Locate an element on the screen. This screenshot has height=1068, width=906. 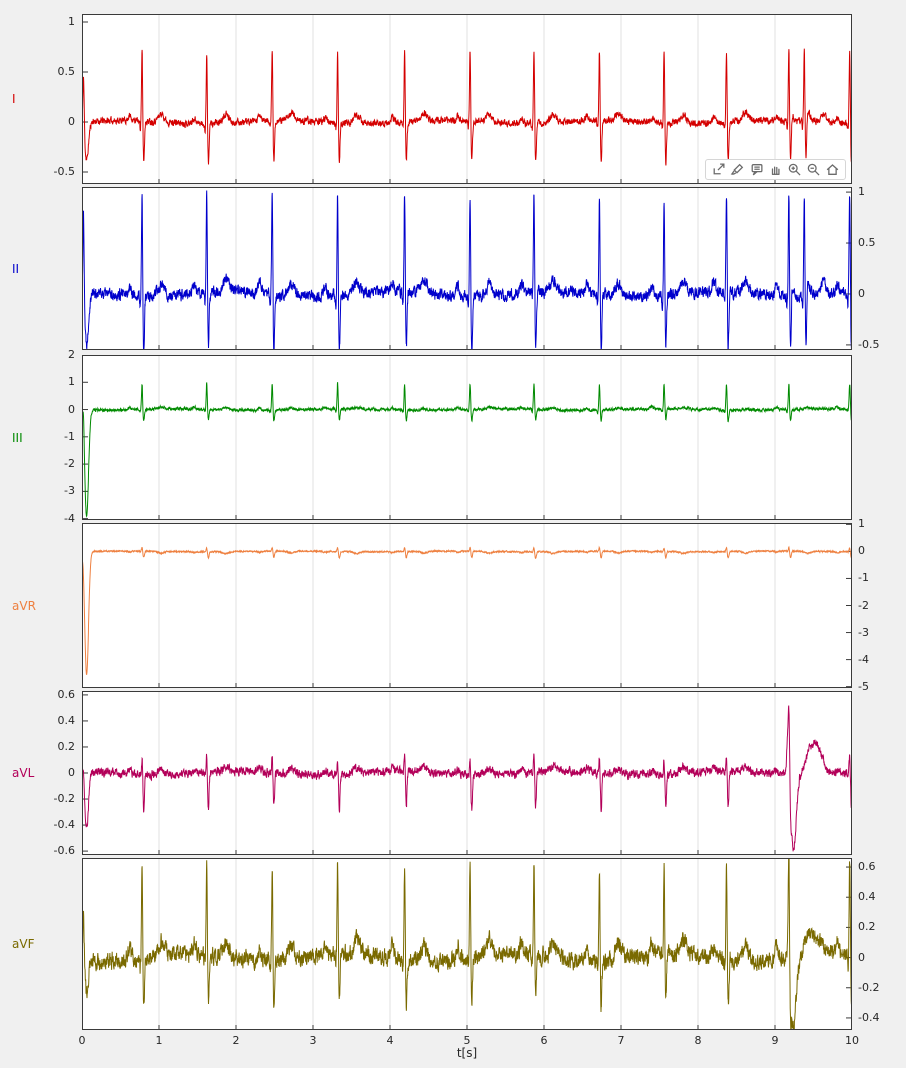
pan-icon is located at coordinates (775, 169).